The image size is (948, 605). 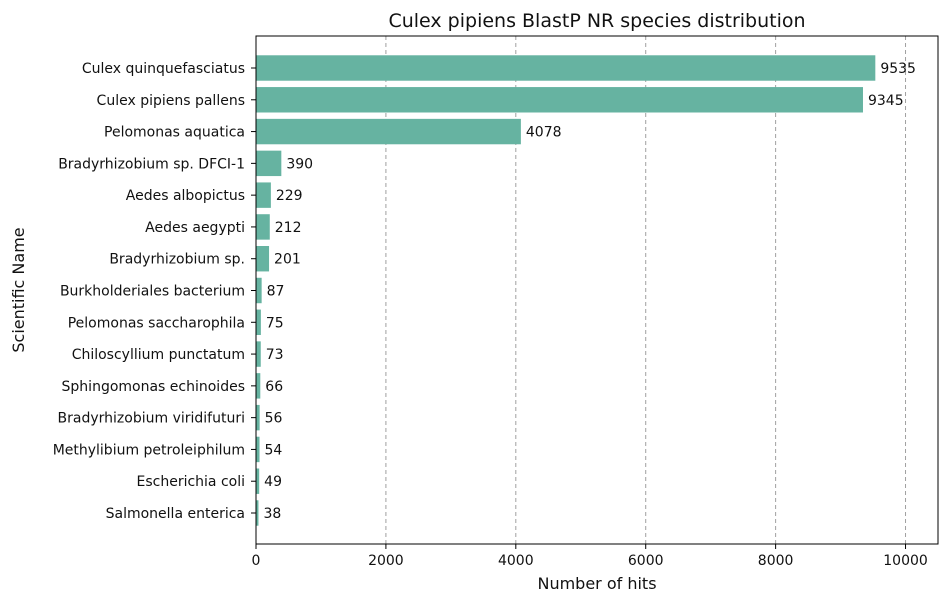 I want to click on x-tick-label: 0, so click(x=256, y=561).